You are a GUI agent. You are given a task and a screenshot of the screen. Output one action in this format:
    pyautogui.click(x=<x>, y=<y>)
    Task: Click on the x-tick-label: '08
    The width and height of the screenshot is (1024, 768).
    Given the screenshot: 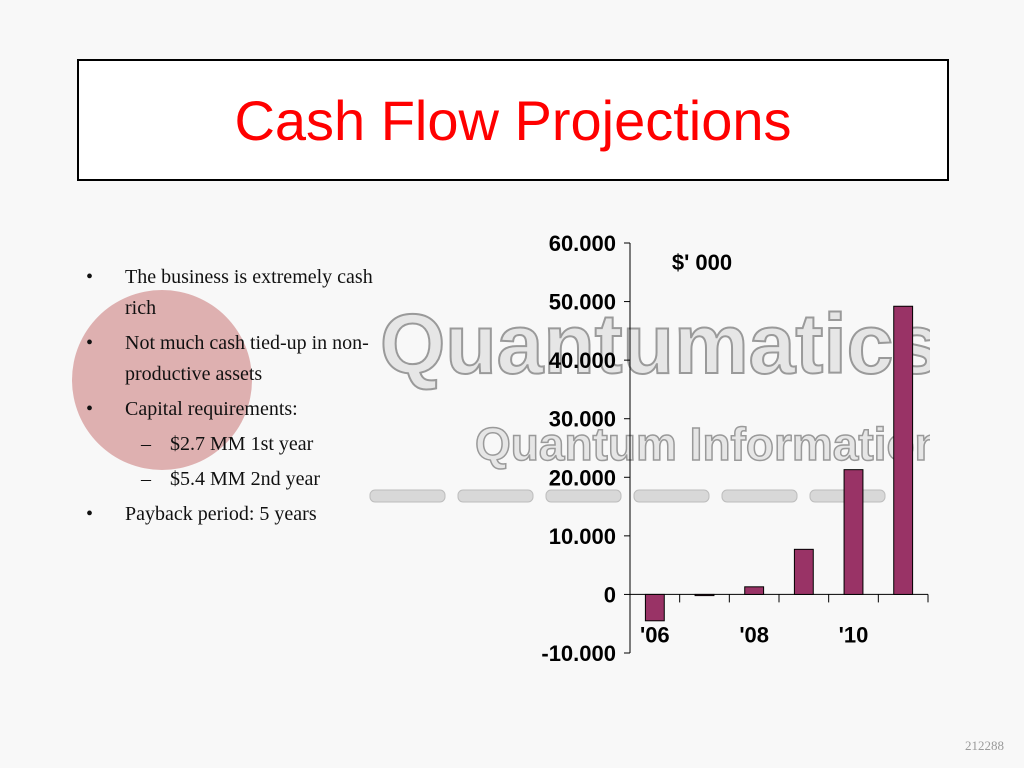 What is the action you would take?
    pyautogui.click(x=754, y=634)
    